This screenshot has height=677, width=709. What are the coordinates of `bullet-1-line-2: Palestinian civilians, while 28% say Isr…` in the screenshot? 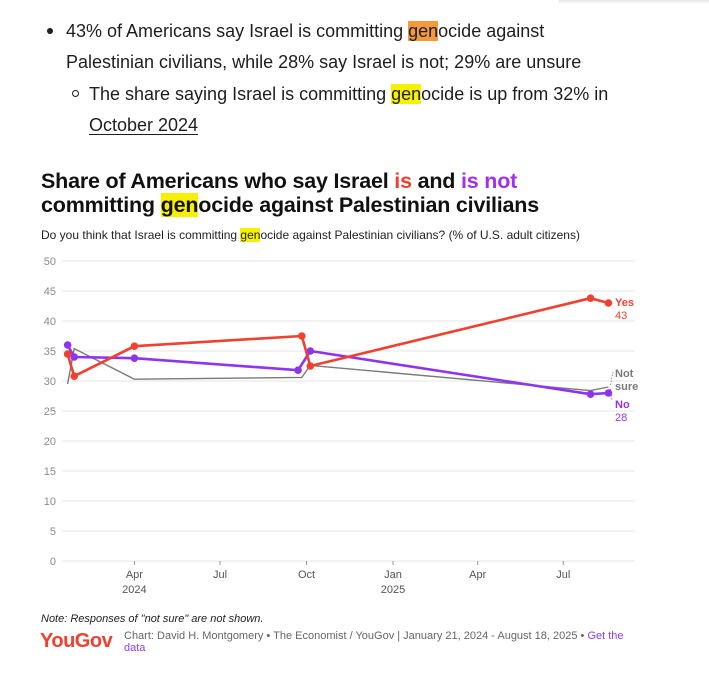 It's located at (324, 62).